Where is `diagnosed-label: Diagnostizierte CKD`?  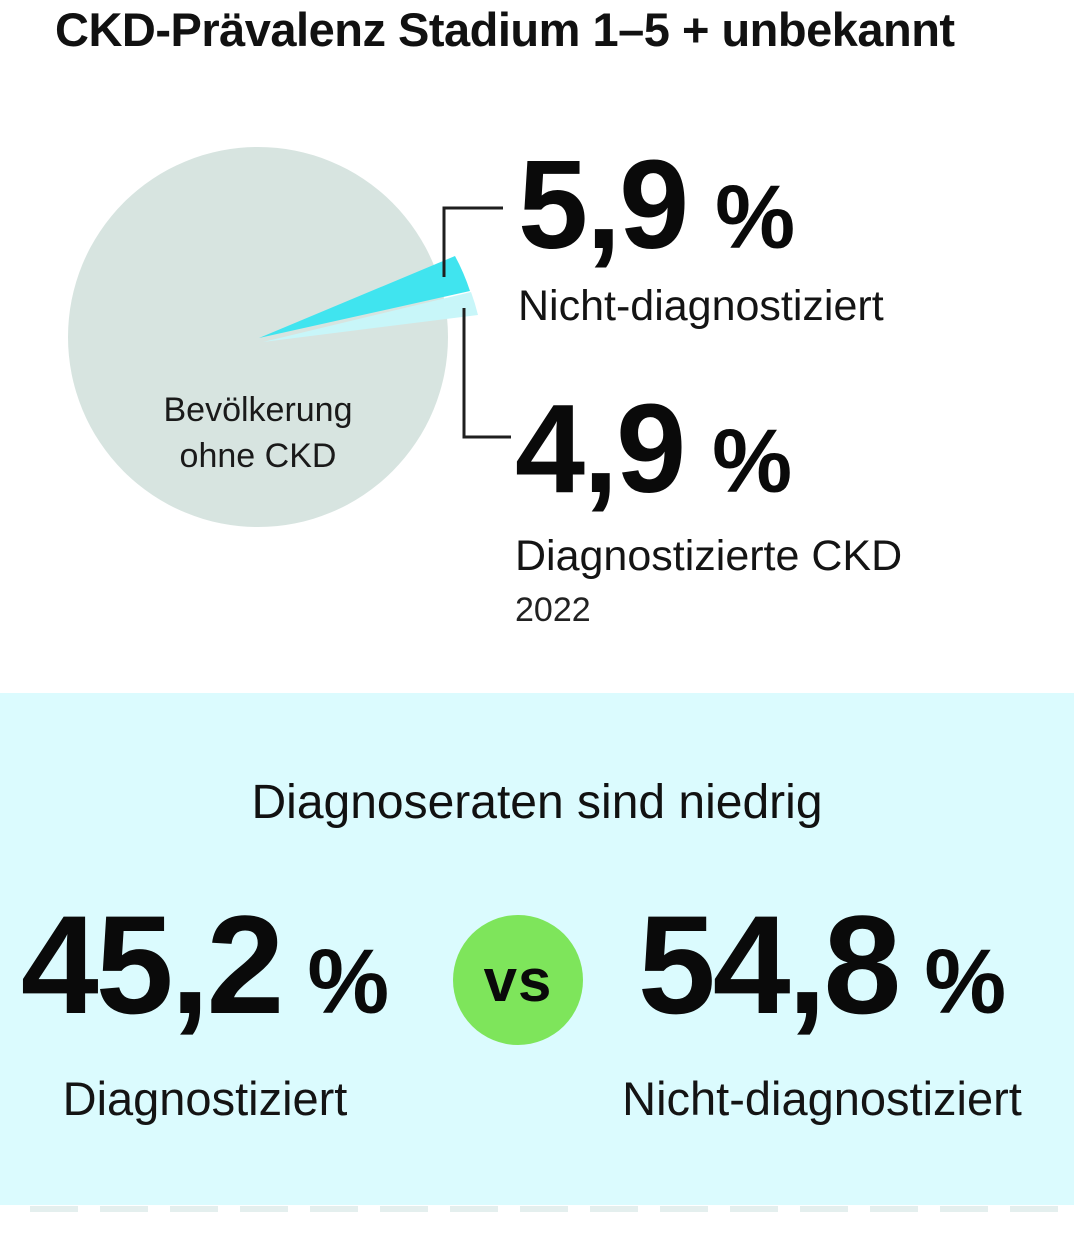 diagnosed-label: Diagnostizierte CKD is located at coordinates (709, 556).